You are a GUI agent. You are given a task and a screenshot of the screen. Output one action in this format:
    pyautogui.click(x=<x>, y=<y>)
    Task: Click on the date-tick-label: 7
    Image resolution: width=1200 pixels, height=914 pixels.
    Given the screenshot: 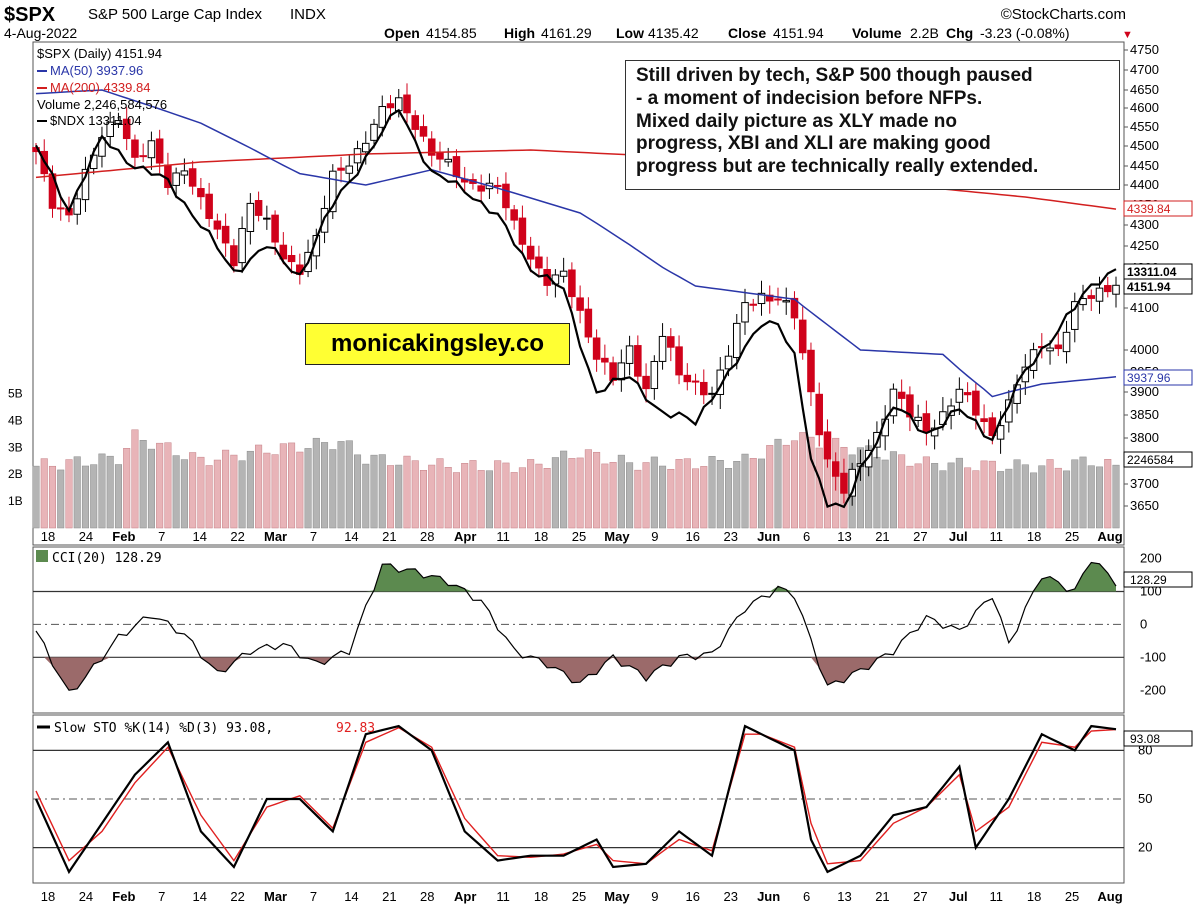 What is the action you would take?
    pyautogui.click(x=161, y=536)
    